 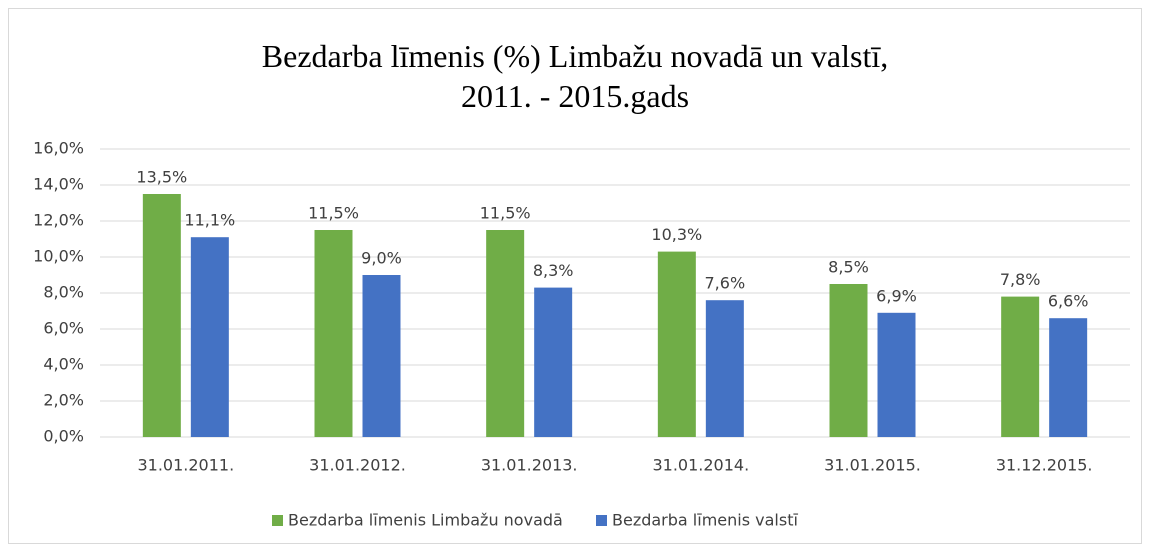 What do you see at coordinates (58, 148) in the screenshot?
I see `y-tick-label: 16,0%` at bounding box center [58, 148].